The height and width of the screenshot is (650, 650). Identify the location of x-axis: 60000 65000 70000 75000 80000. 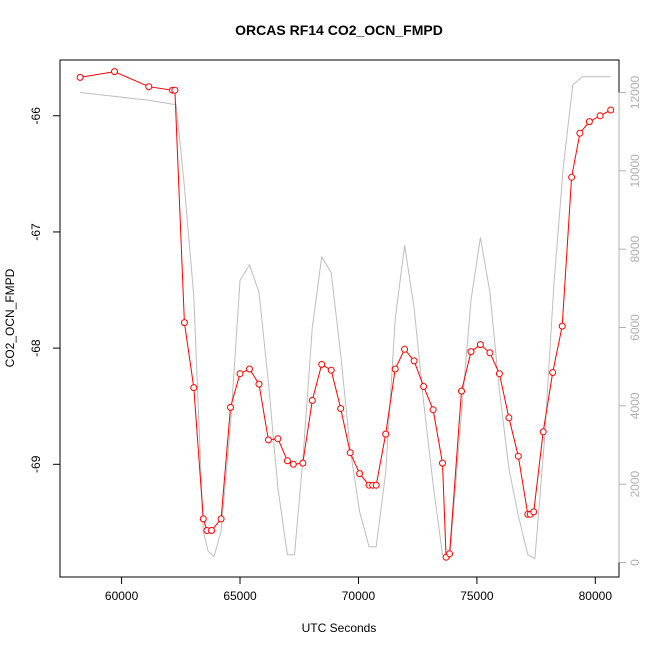
(359, 589).